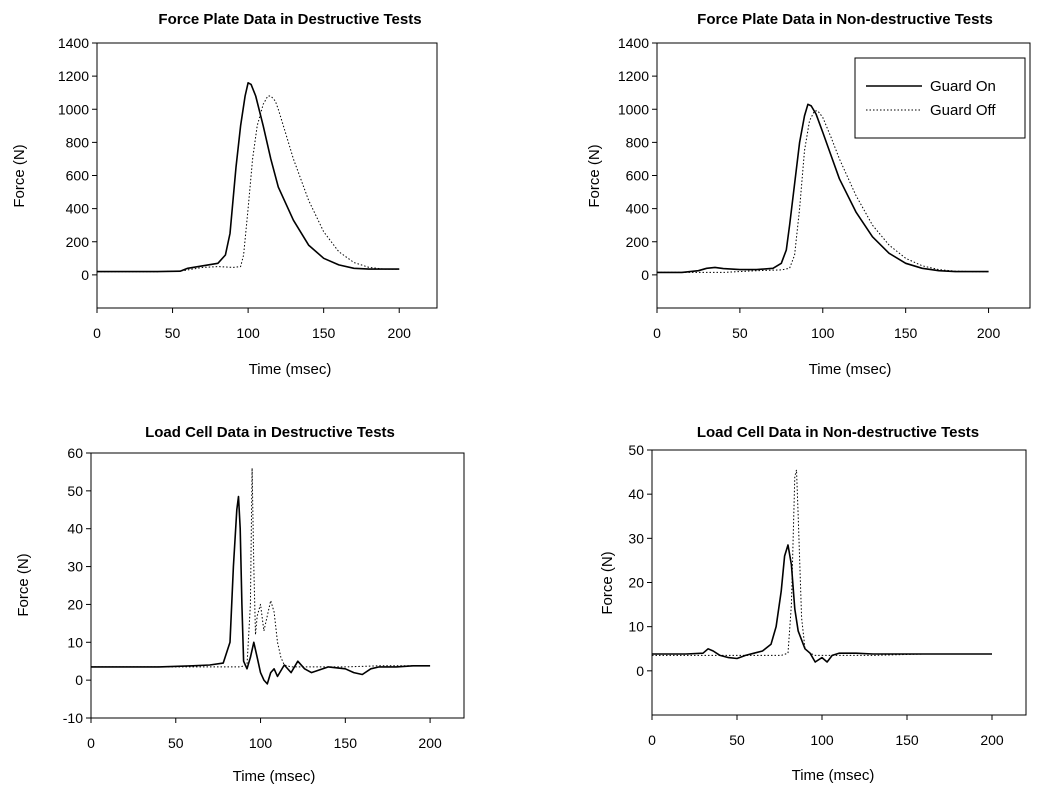 The height and width of the screenshot is (787, 1043). Describe the element at coordinates (963, 86) in the screenshot. I see `legend-entry-guard-on: Guard On` at that location.